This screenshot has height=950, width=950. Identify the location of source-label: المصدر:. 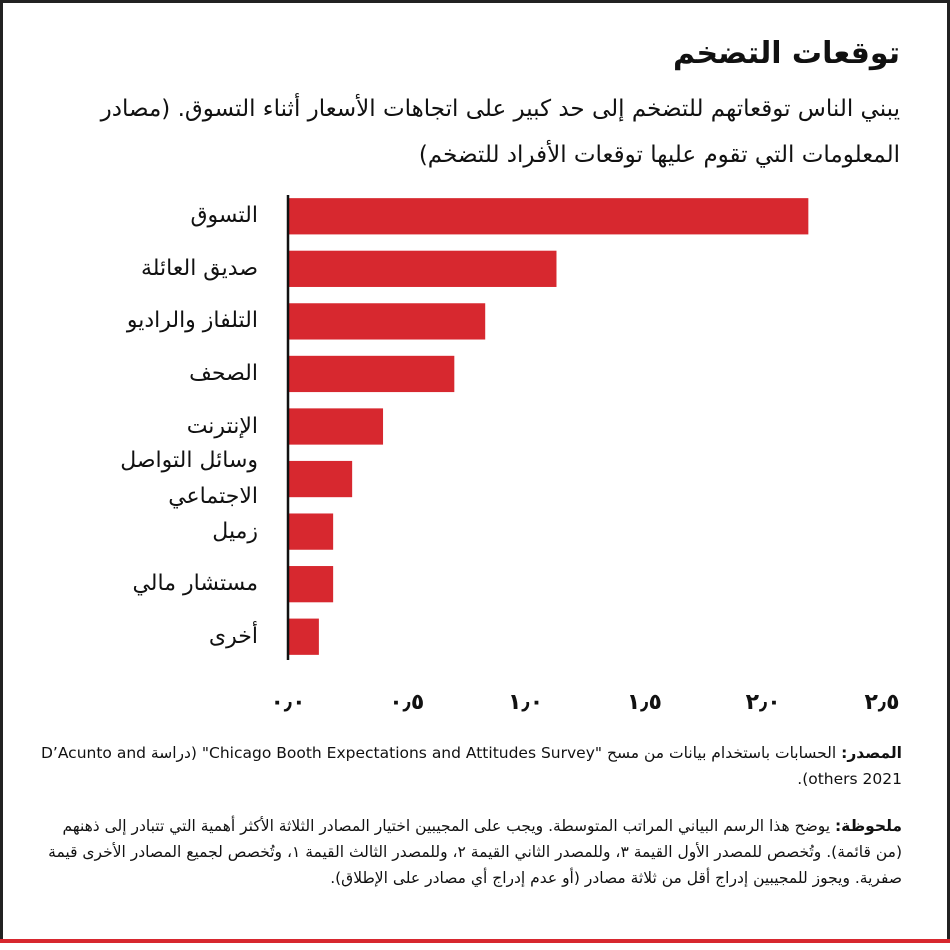
(871, 753).